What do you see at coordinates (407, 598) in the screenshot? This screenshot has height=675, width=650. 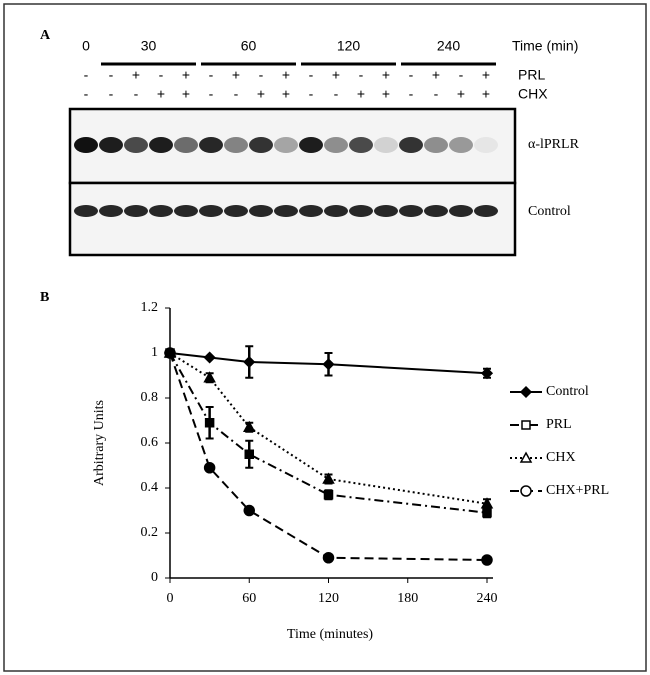 I see `x-tick-label: 180` at bounding box center [407, 598].